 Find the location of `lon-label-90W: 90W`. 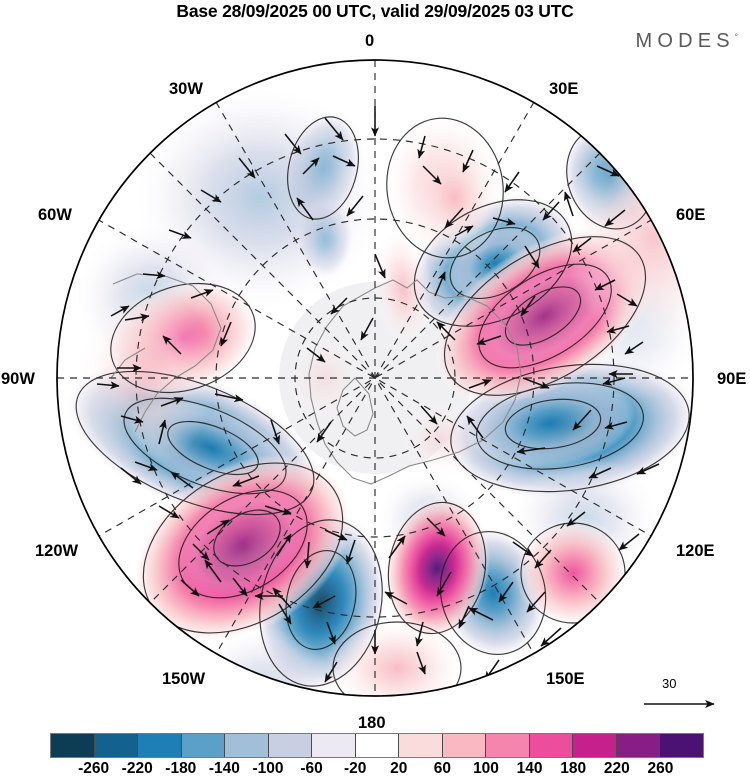

lon-label-90W: 90W is located at coordinates (18, 379).